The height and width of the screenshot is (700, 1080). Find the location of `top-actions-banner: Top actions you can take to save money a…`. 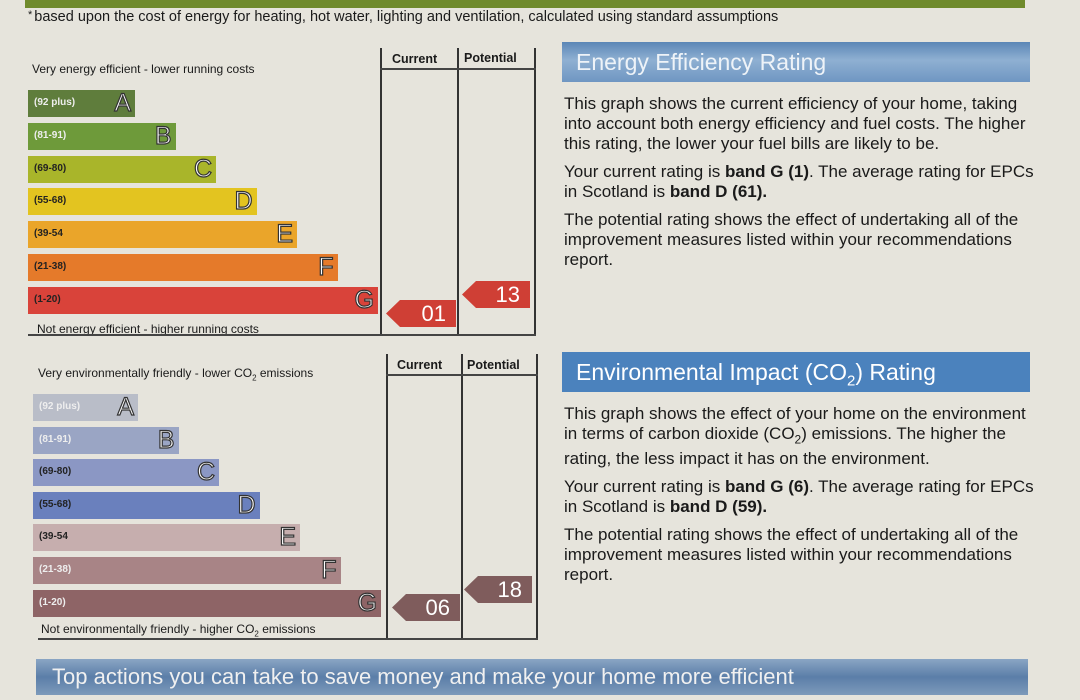

top-actions-banner: Top actions you can take to save money a… is located at coordinates (532, 677).